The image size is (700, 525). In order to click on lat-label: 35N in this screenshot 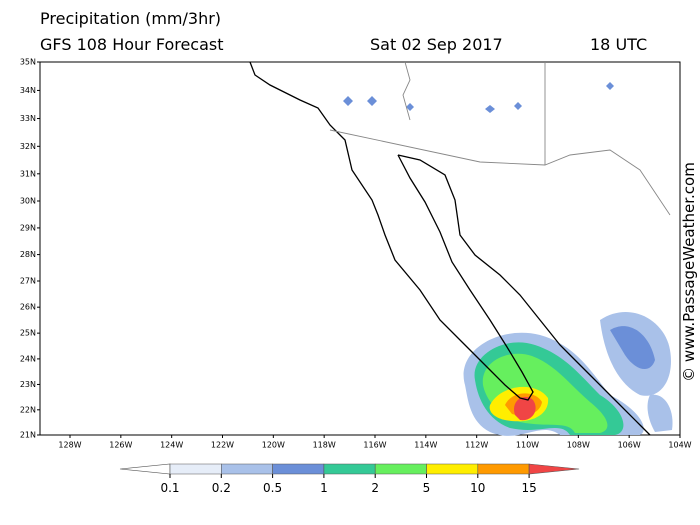, I will do `click(28, 62)`.